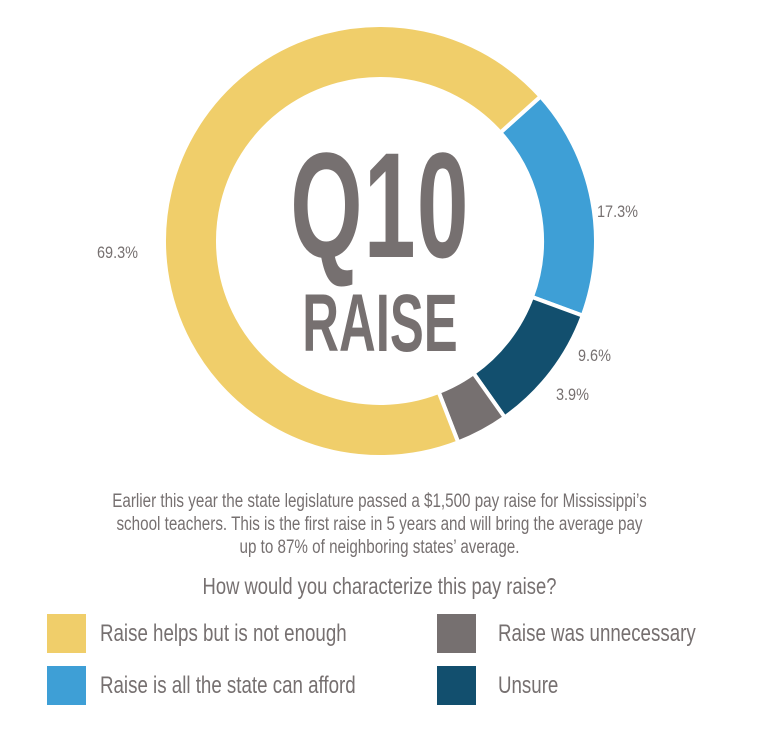 The height and width of the screenshot is (743, 759). What do you see at coordinates (456, 685) in the screenshot?
I see `legend-swatch-dark` at bounding box center [456, 685].